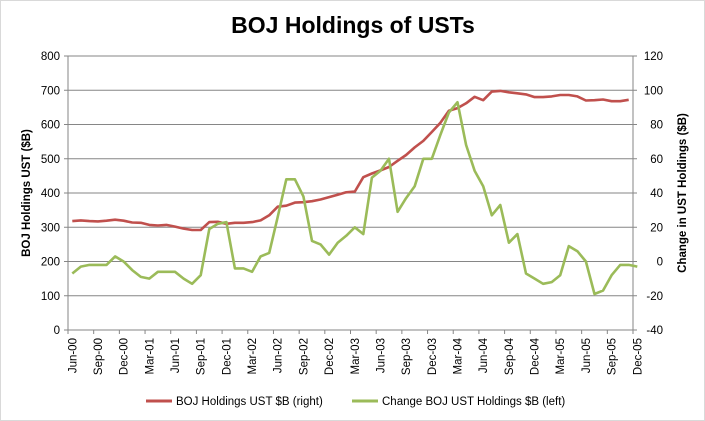  Describe the element at coordinates (656, 194) in the screenshot. I see `right-tick-label: 40` at that location.